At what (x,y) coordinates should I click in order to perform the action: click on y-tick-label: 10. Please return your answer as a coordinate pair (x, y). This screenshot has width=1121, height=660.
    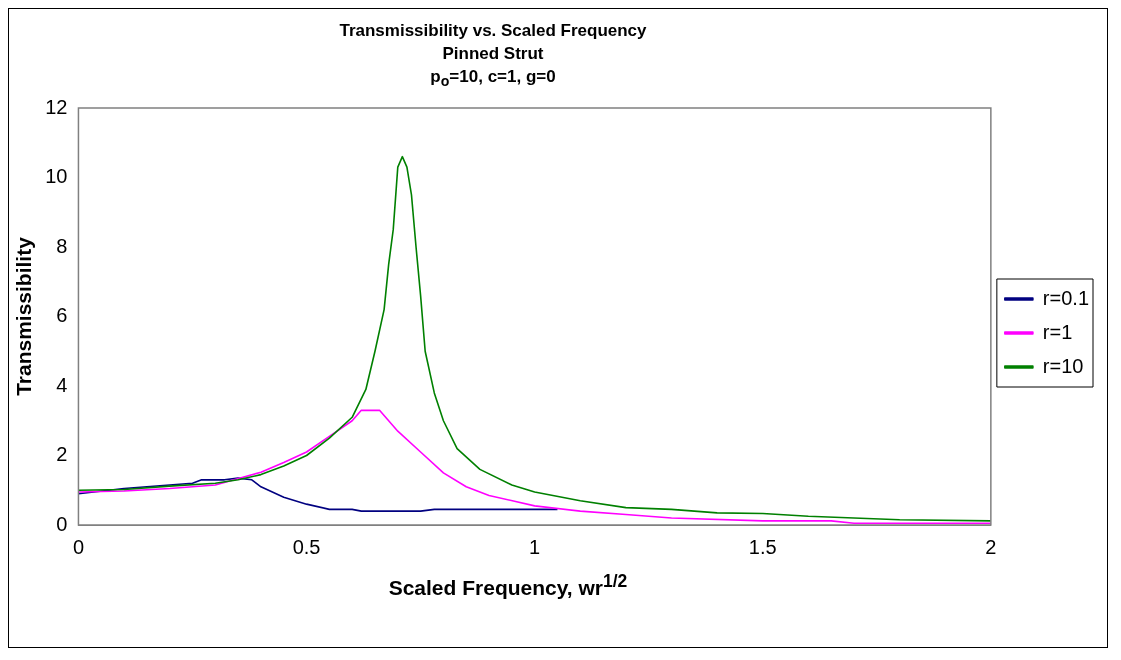
    Looking at the image, I should click on (56, 176).